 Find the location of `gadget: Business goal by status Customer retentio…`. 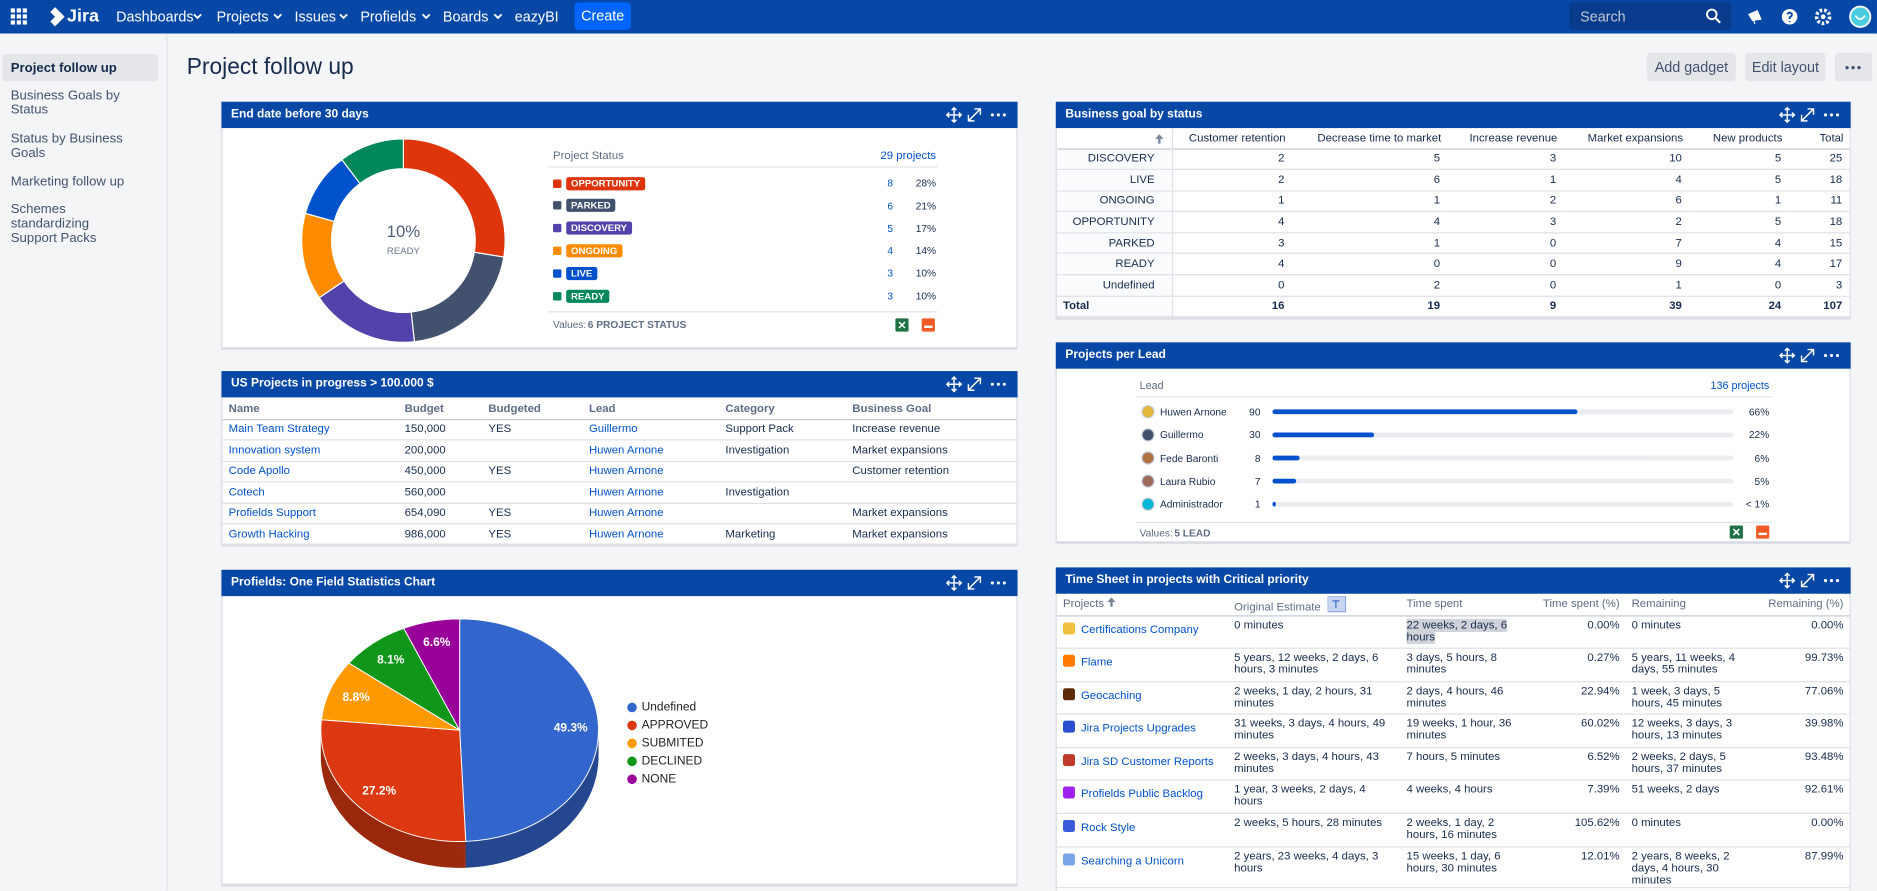

gadget: Business goal by status Customer retentio… is located at coordinates (1453, 210).